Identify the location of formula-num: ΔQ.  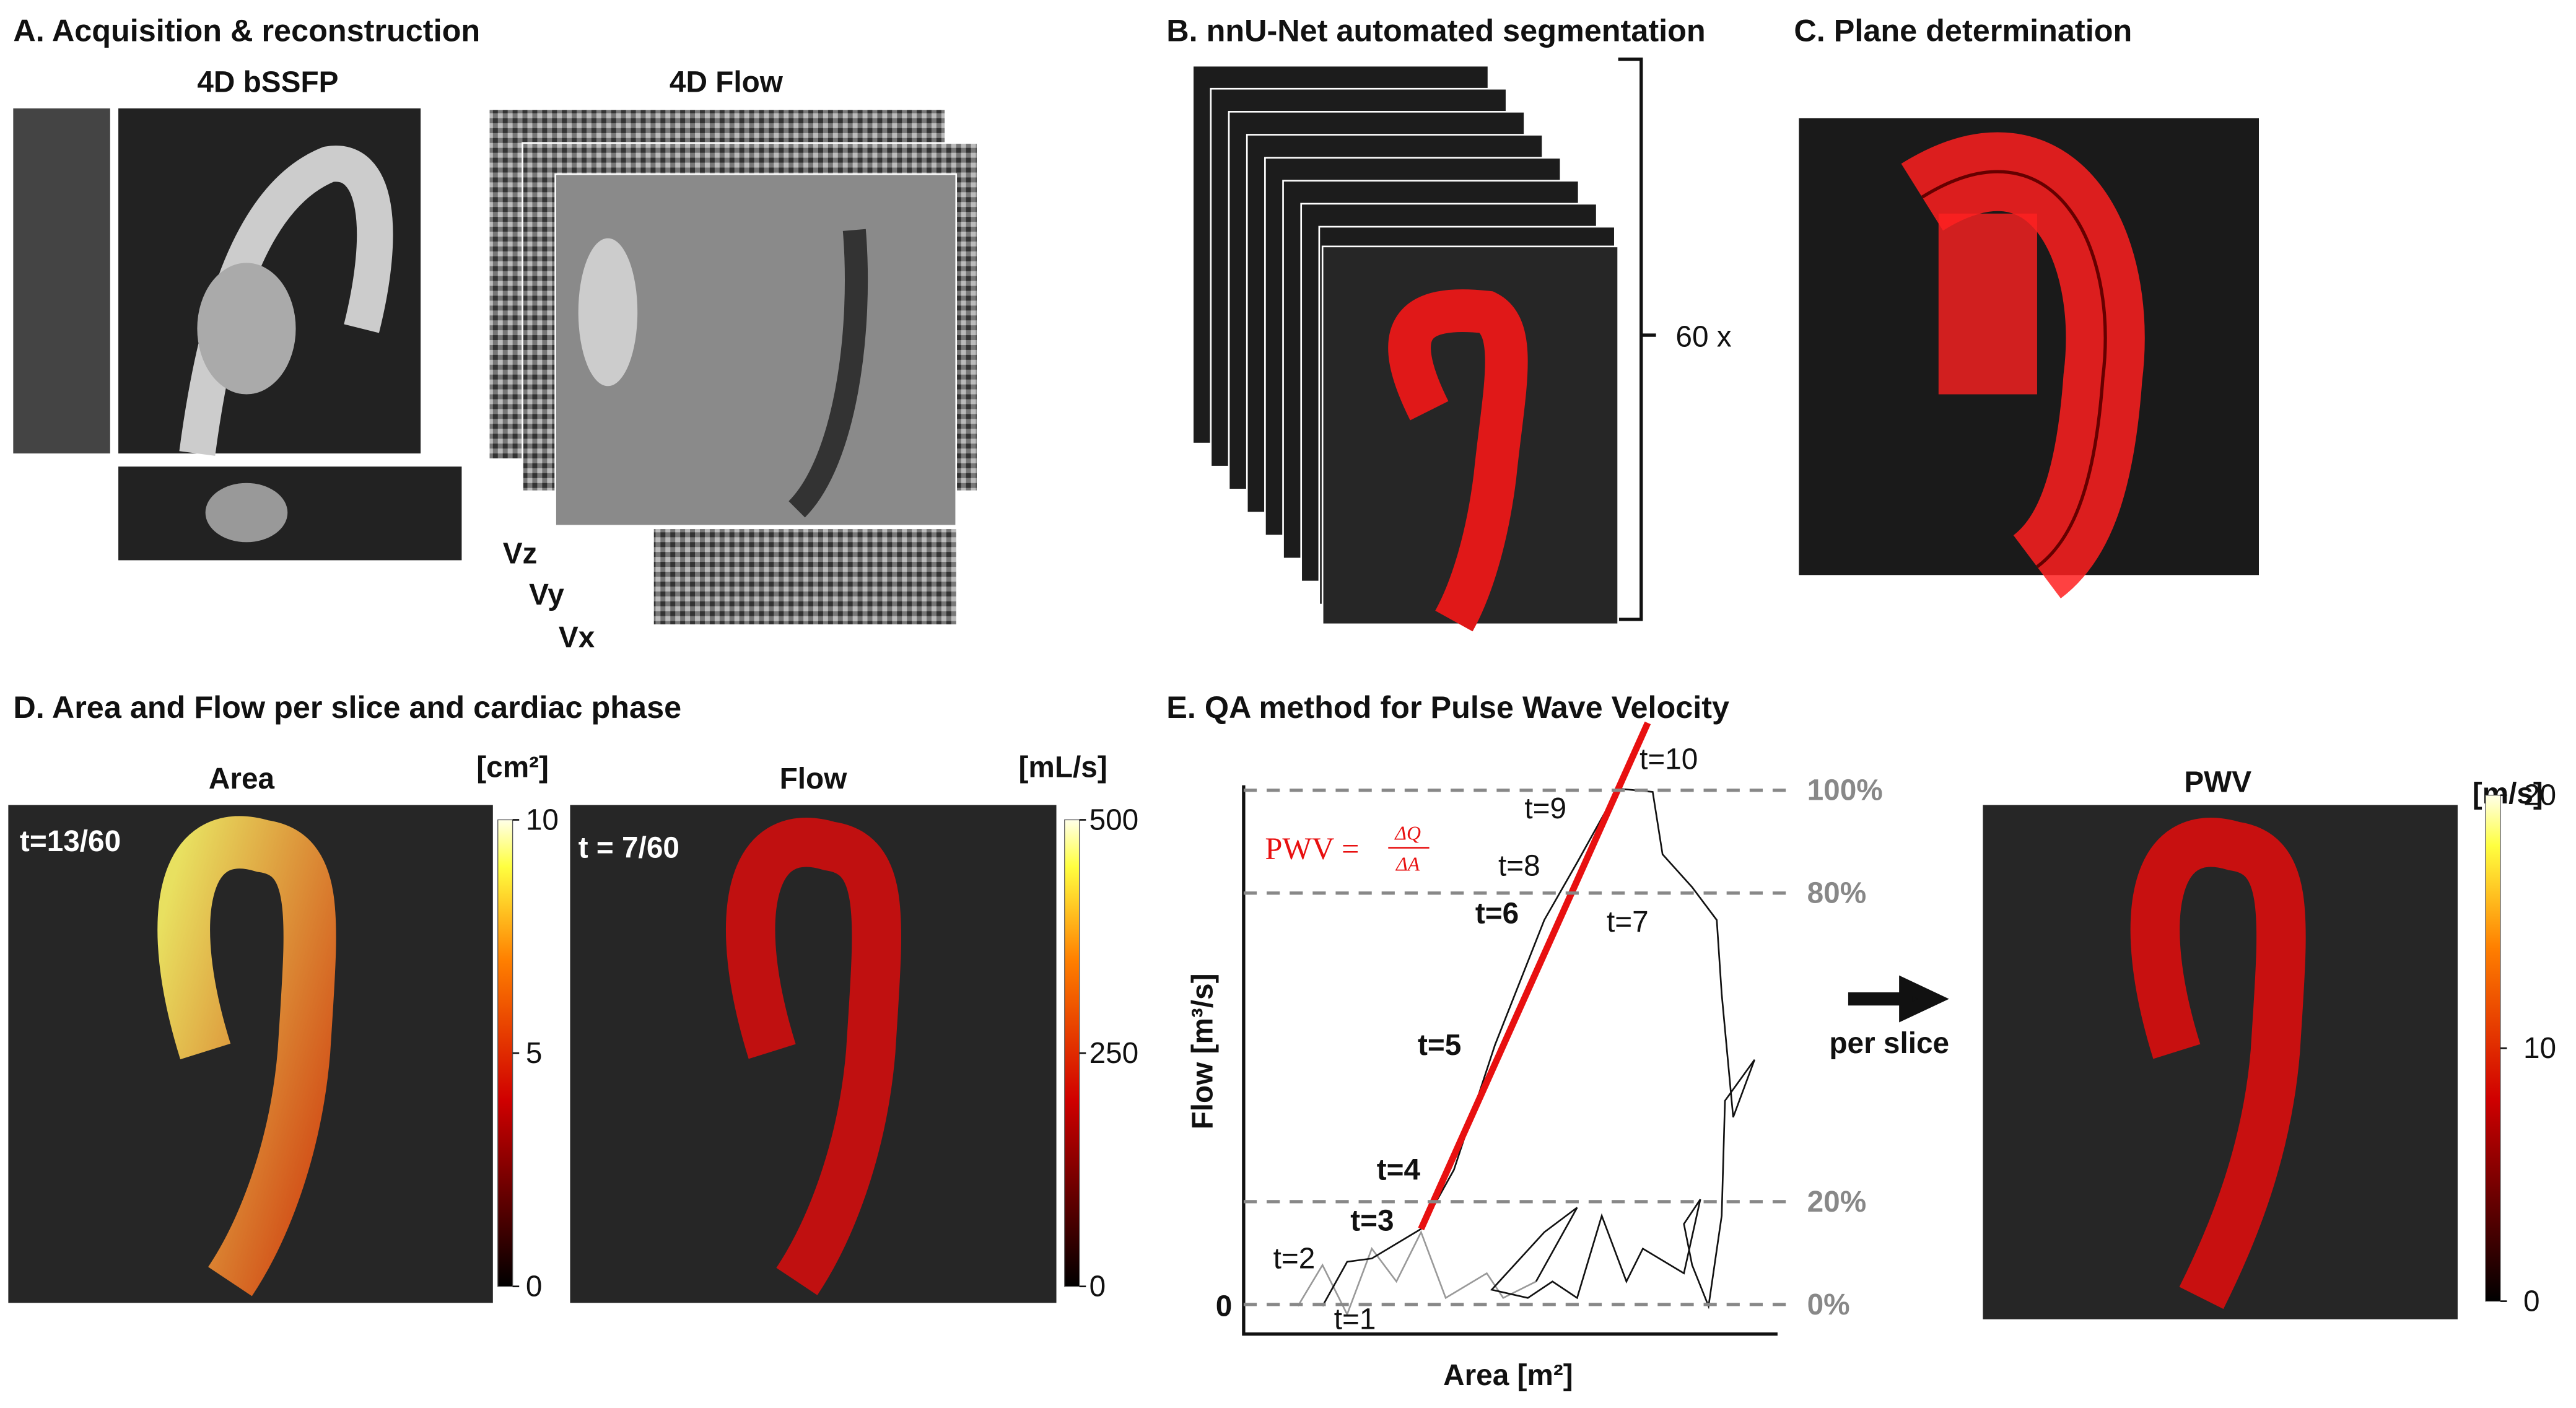
(1407, 833).